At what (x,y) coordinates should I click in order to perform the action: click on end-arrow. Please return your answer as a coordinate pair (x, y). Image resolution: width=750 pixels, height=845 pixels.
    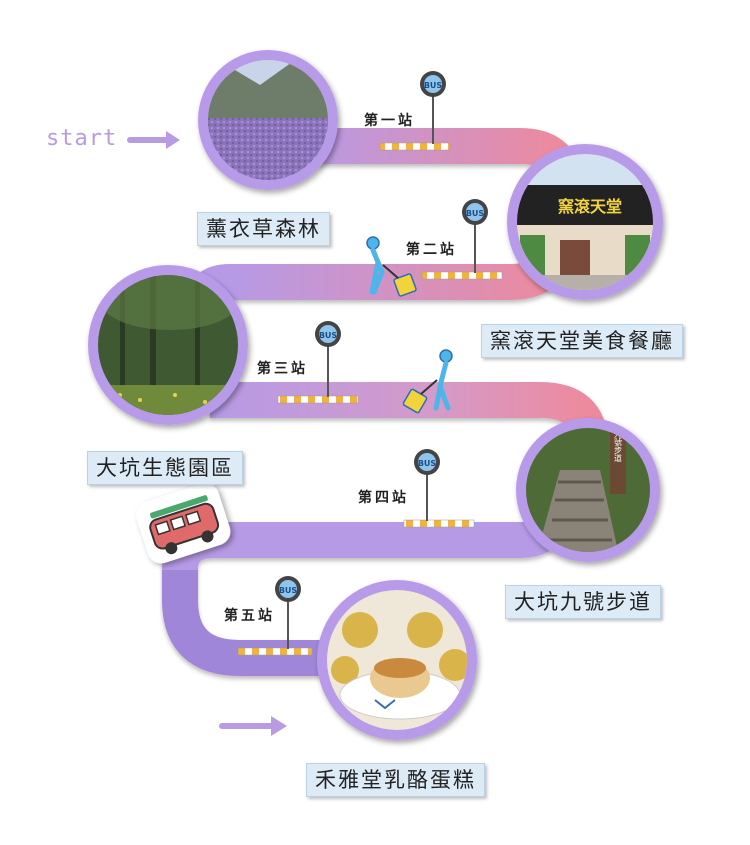
    Looking at the image, I should click on (253, 726).